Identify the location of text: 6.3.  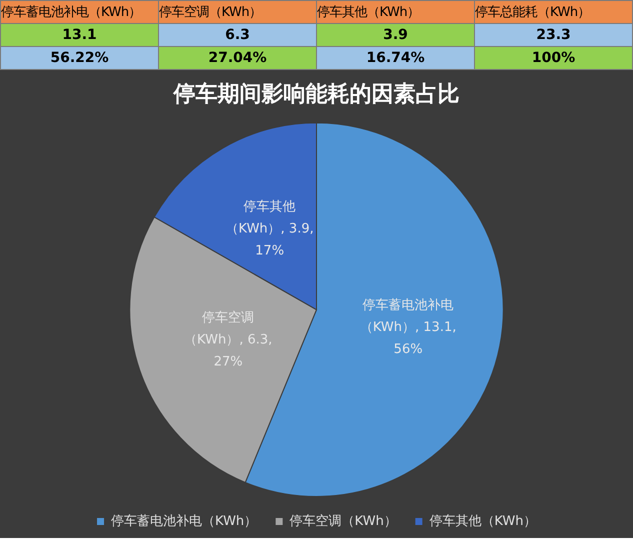
(237, 35).